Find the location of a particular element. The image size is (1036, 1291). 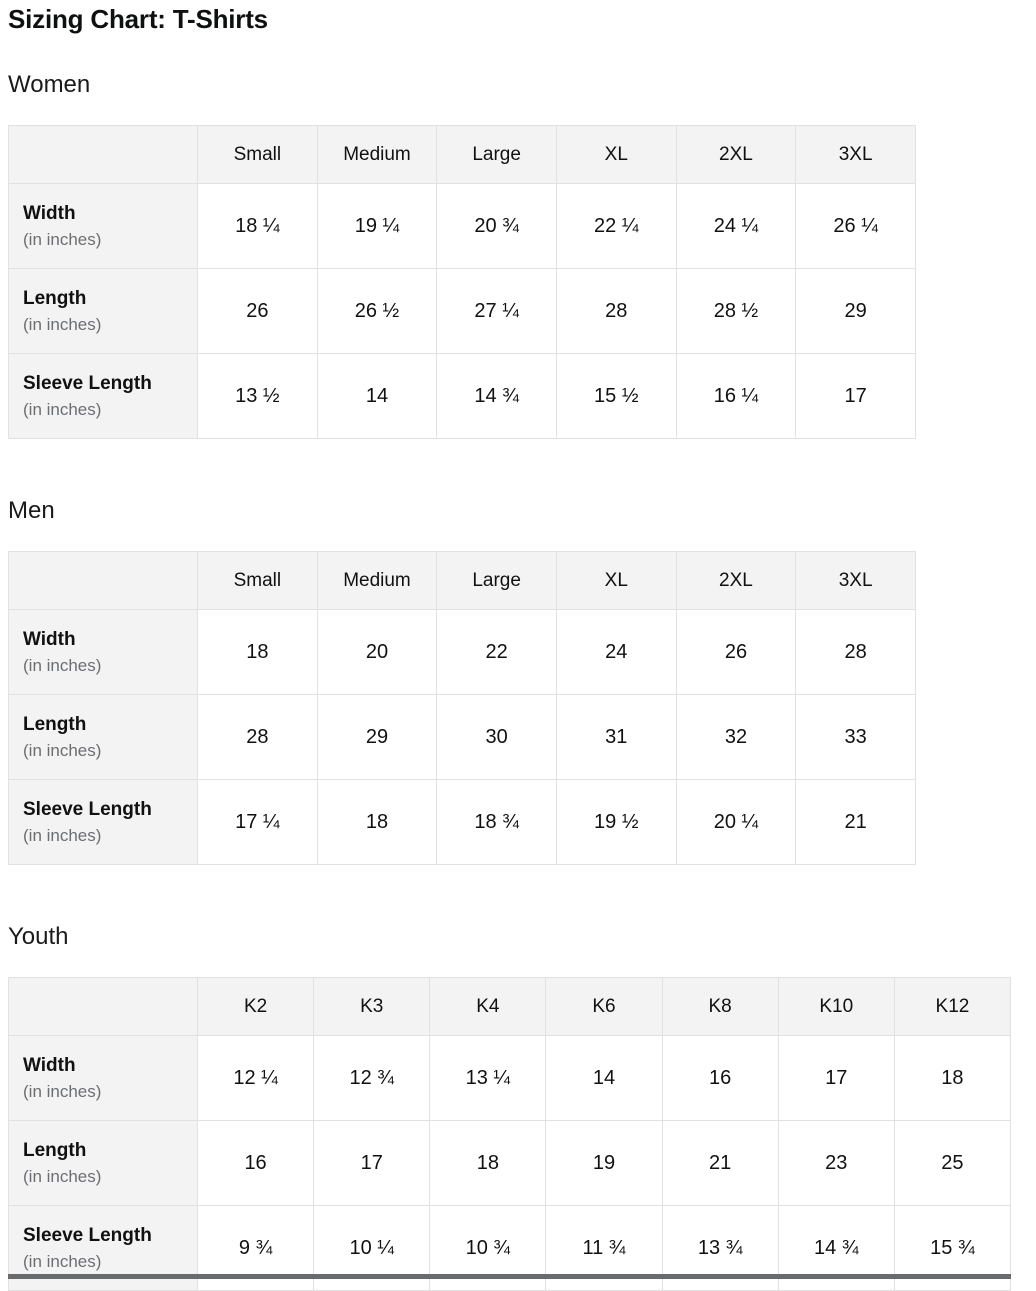

section-heading-women: Women is located at coordinates (49, 85).